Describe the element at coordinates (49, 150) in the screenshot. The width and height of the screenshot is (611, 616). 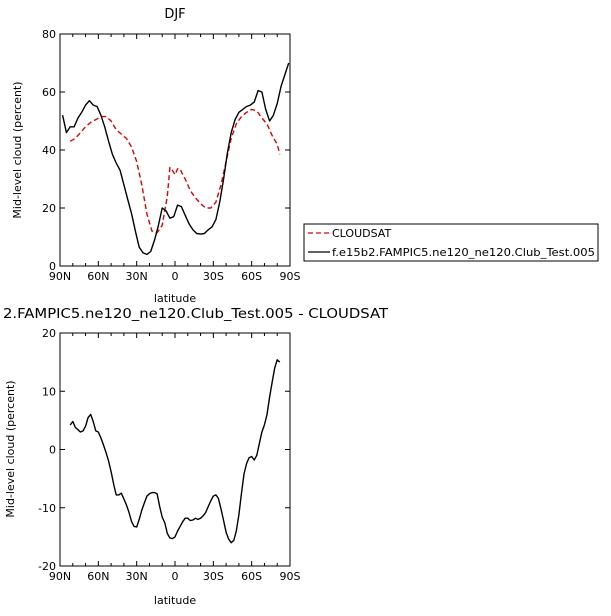
I see `top-ytick-label: 40` at that location.